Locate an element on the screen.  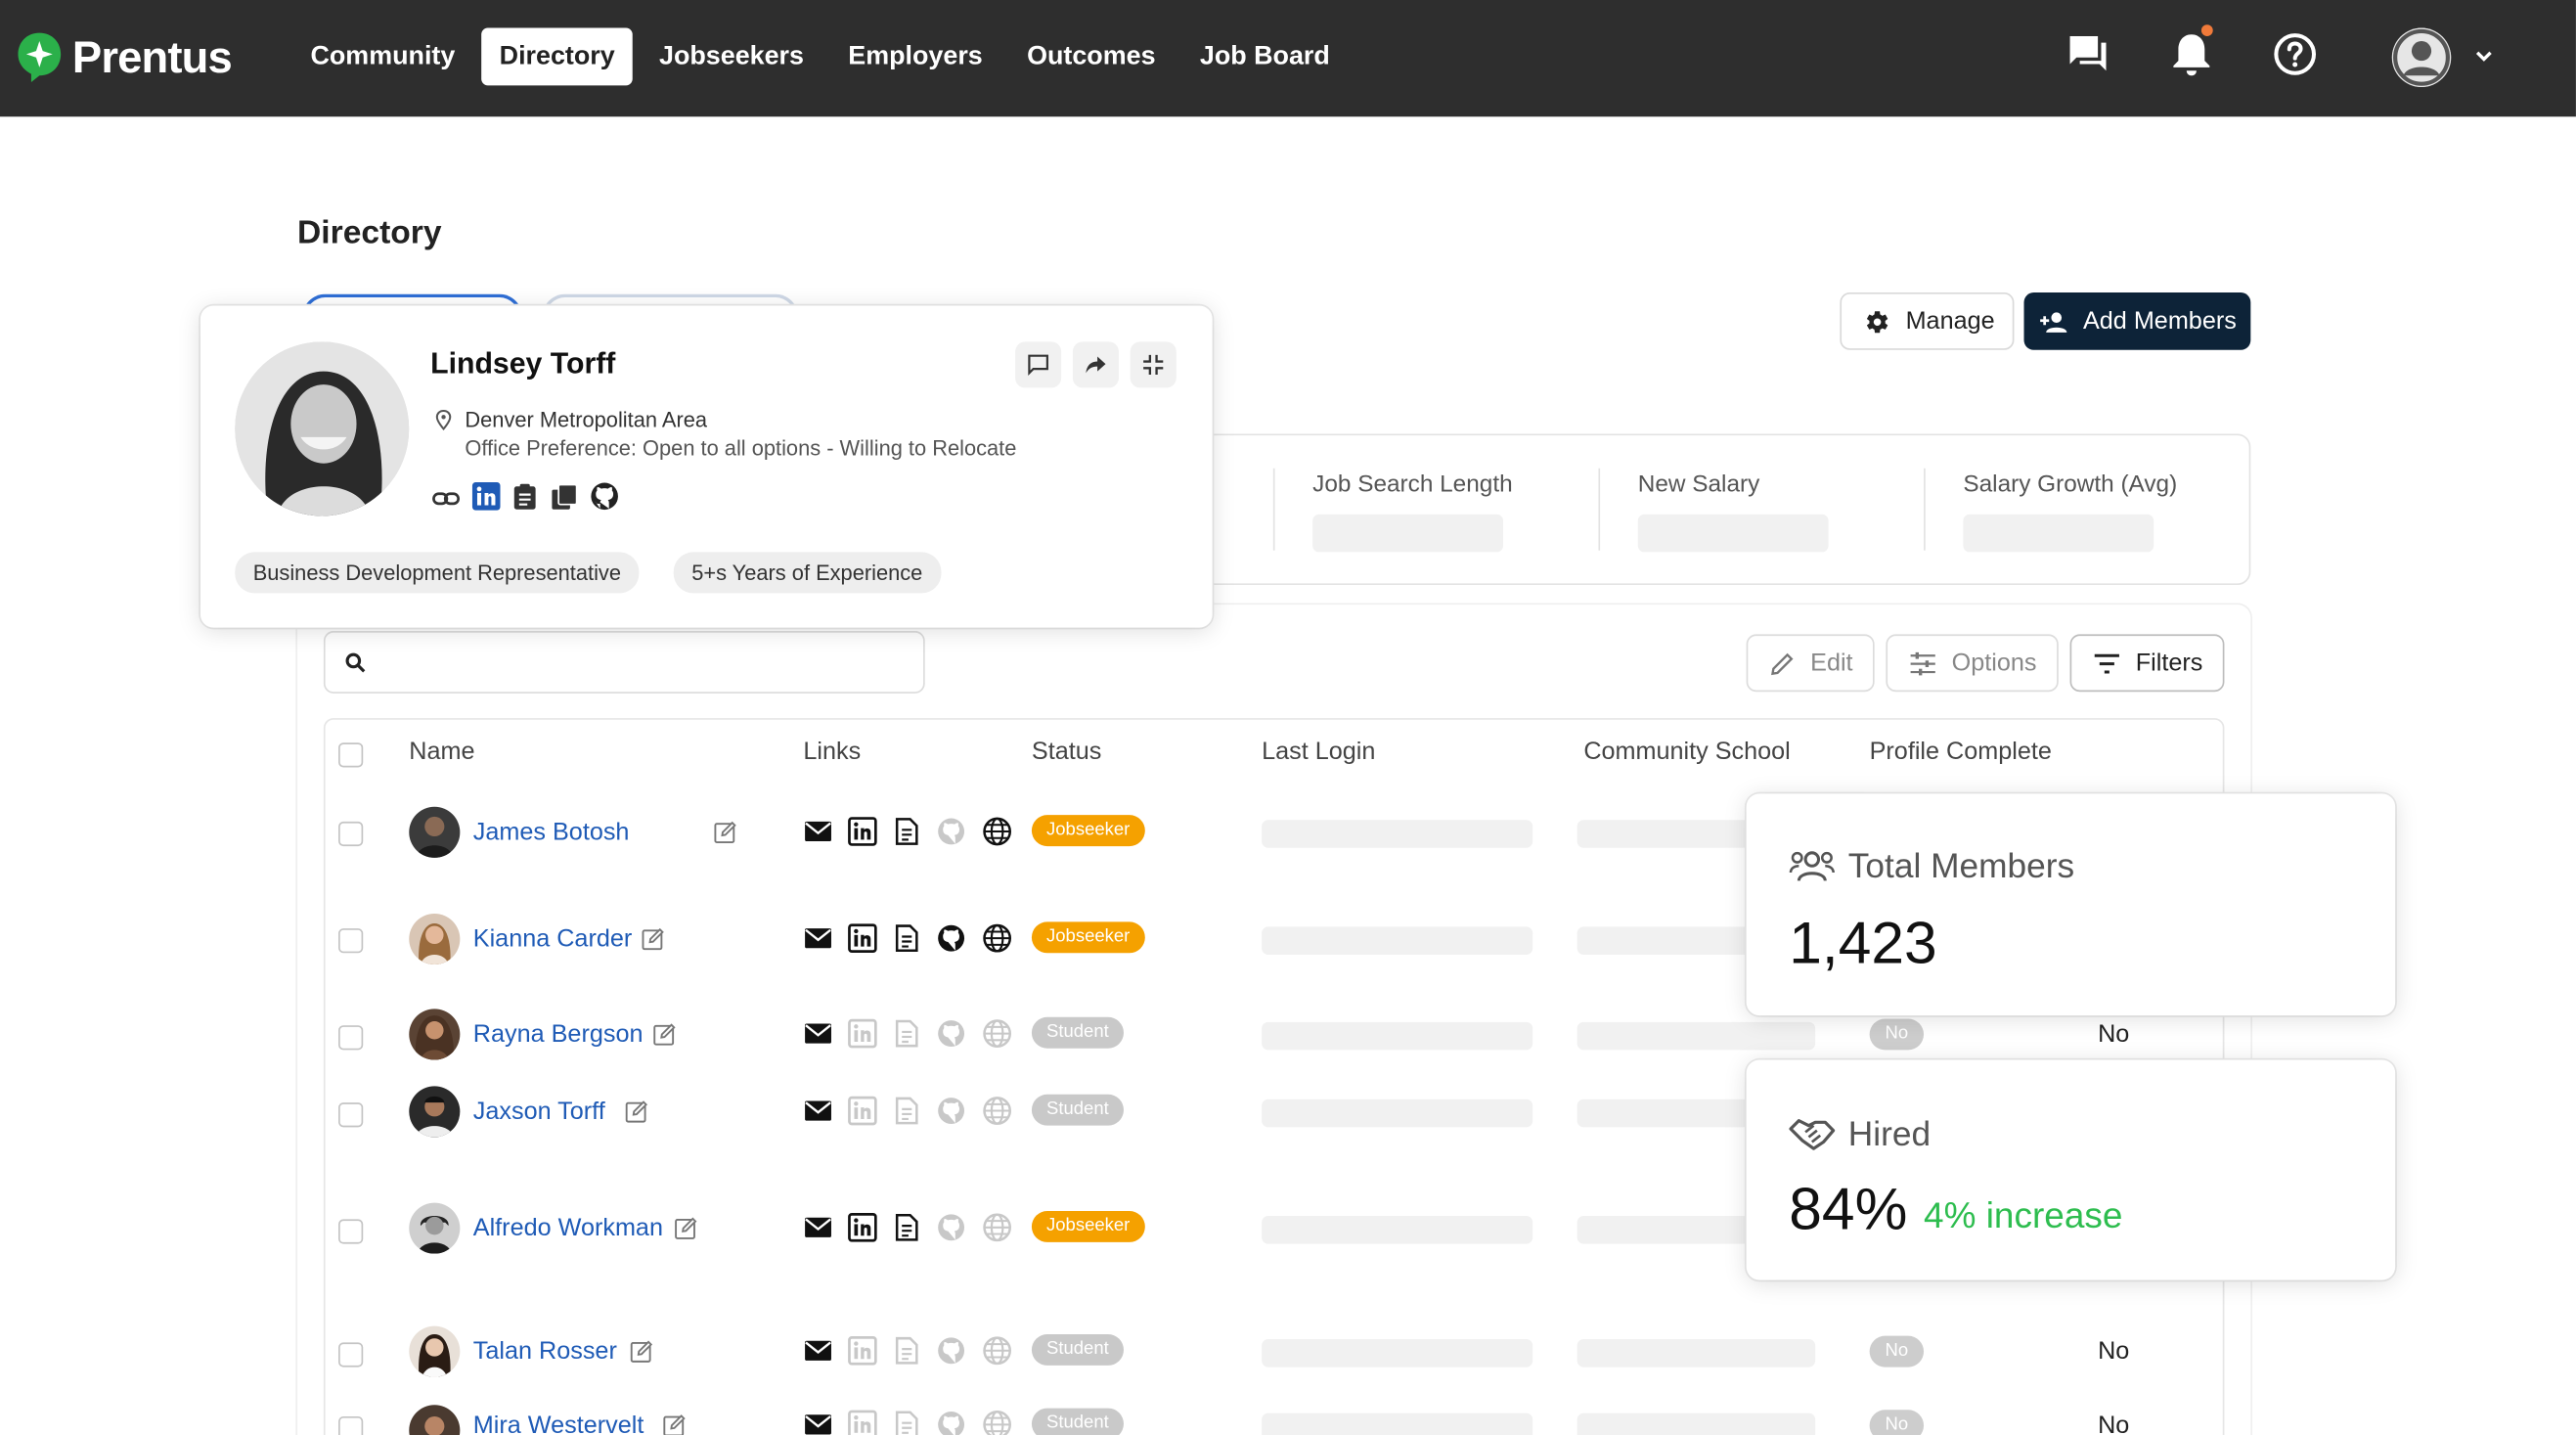
gear-icon is located at coordinates (1877, 322).